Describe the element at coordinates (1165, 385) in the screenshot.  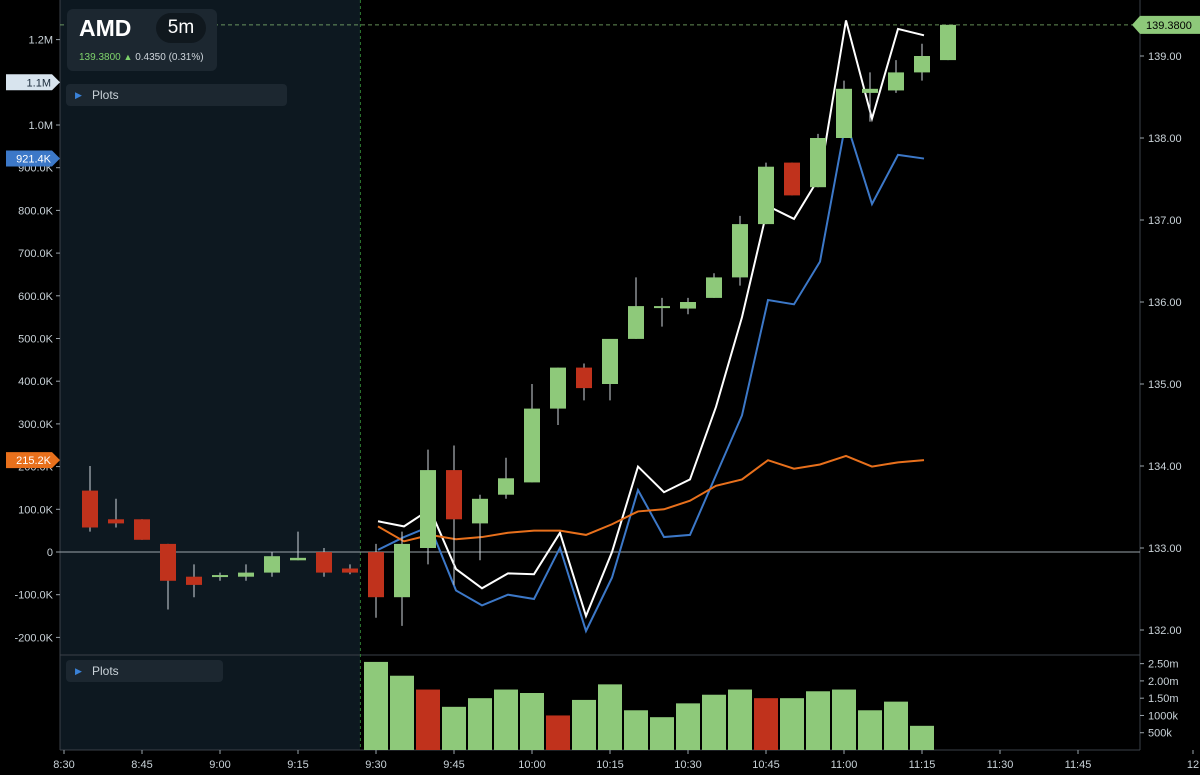
I see `price-tick-label: 135.00` at that location.